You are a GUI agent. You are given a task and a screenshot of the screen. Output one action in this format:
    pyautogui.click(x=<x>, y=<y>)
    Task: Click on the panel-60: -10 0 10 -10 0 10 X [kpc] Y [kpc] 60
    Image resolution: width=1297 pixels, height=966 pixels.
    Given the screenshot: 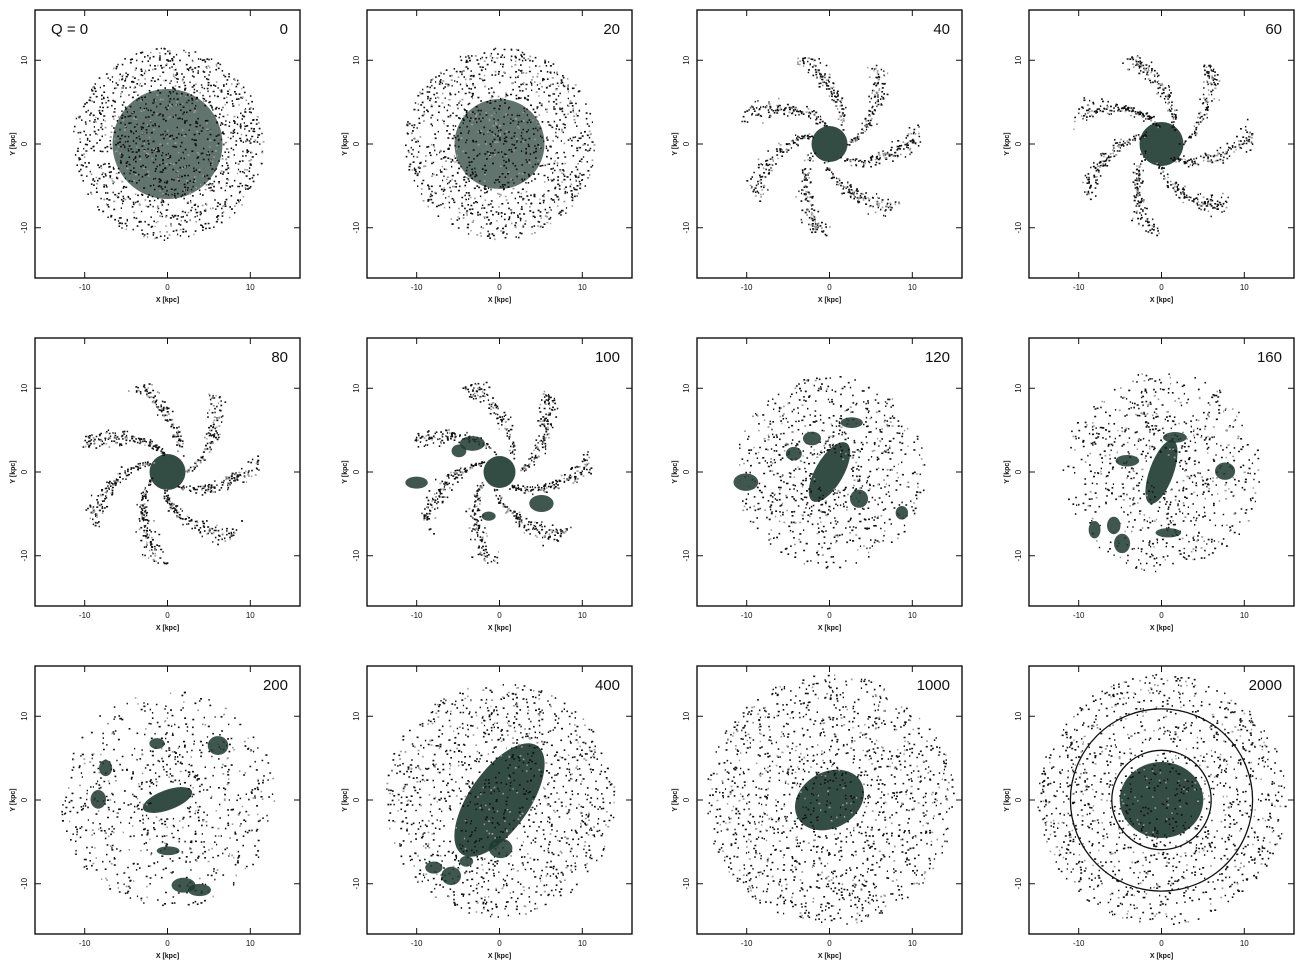 What is the action you would take?
    pyautogui.click(x=1149, y=156)
    